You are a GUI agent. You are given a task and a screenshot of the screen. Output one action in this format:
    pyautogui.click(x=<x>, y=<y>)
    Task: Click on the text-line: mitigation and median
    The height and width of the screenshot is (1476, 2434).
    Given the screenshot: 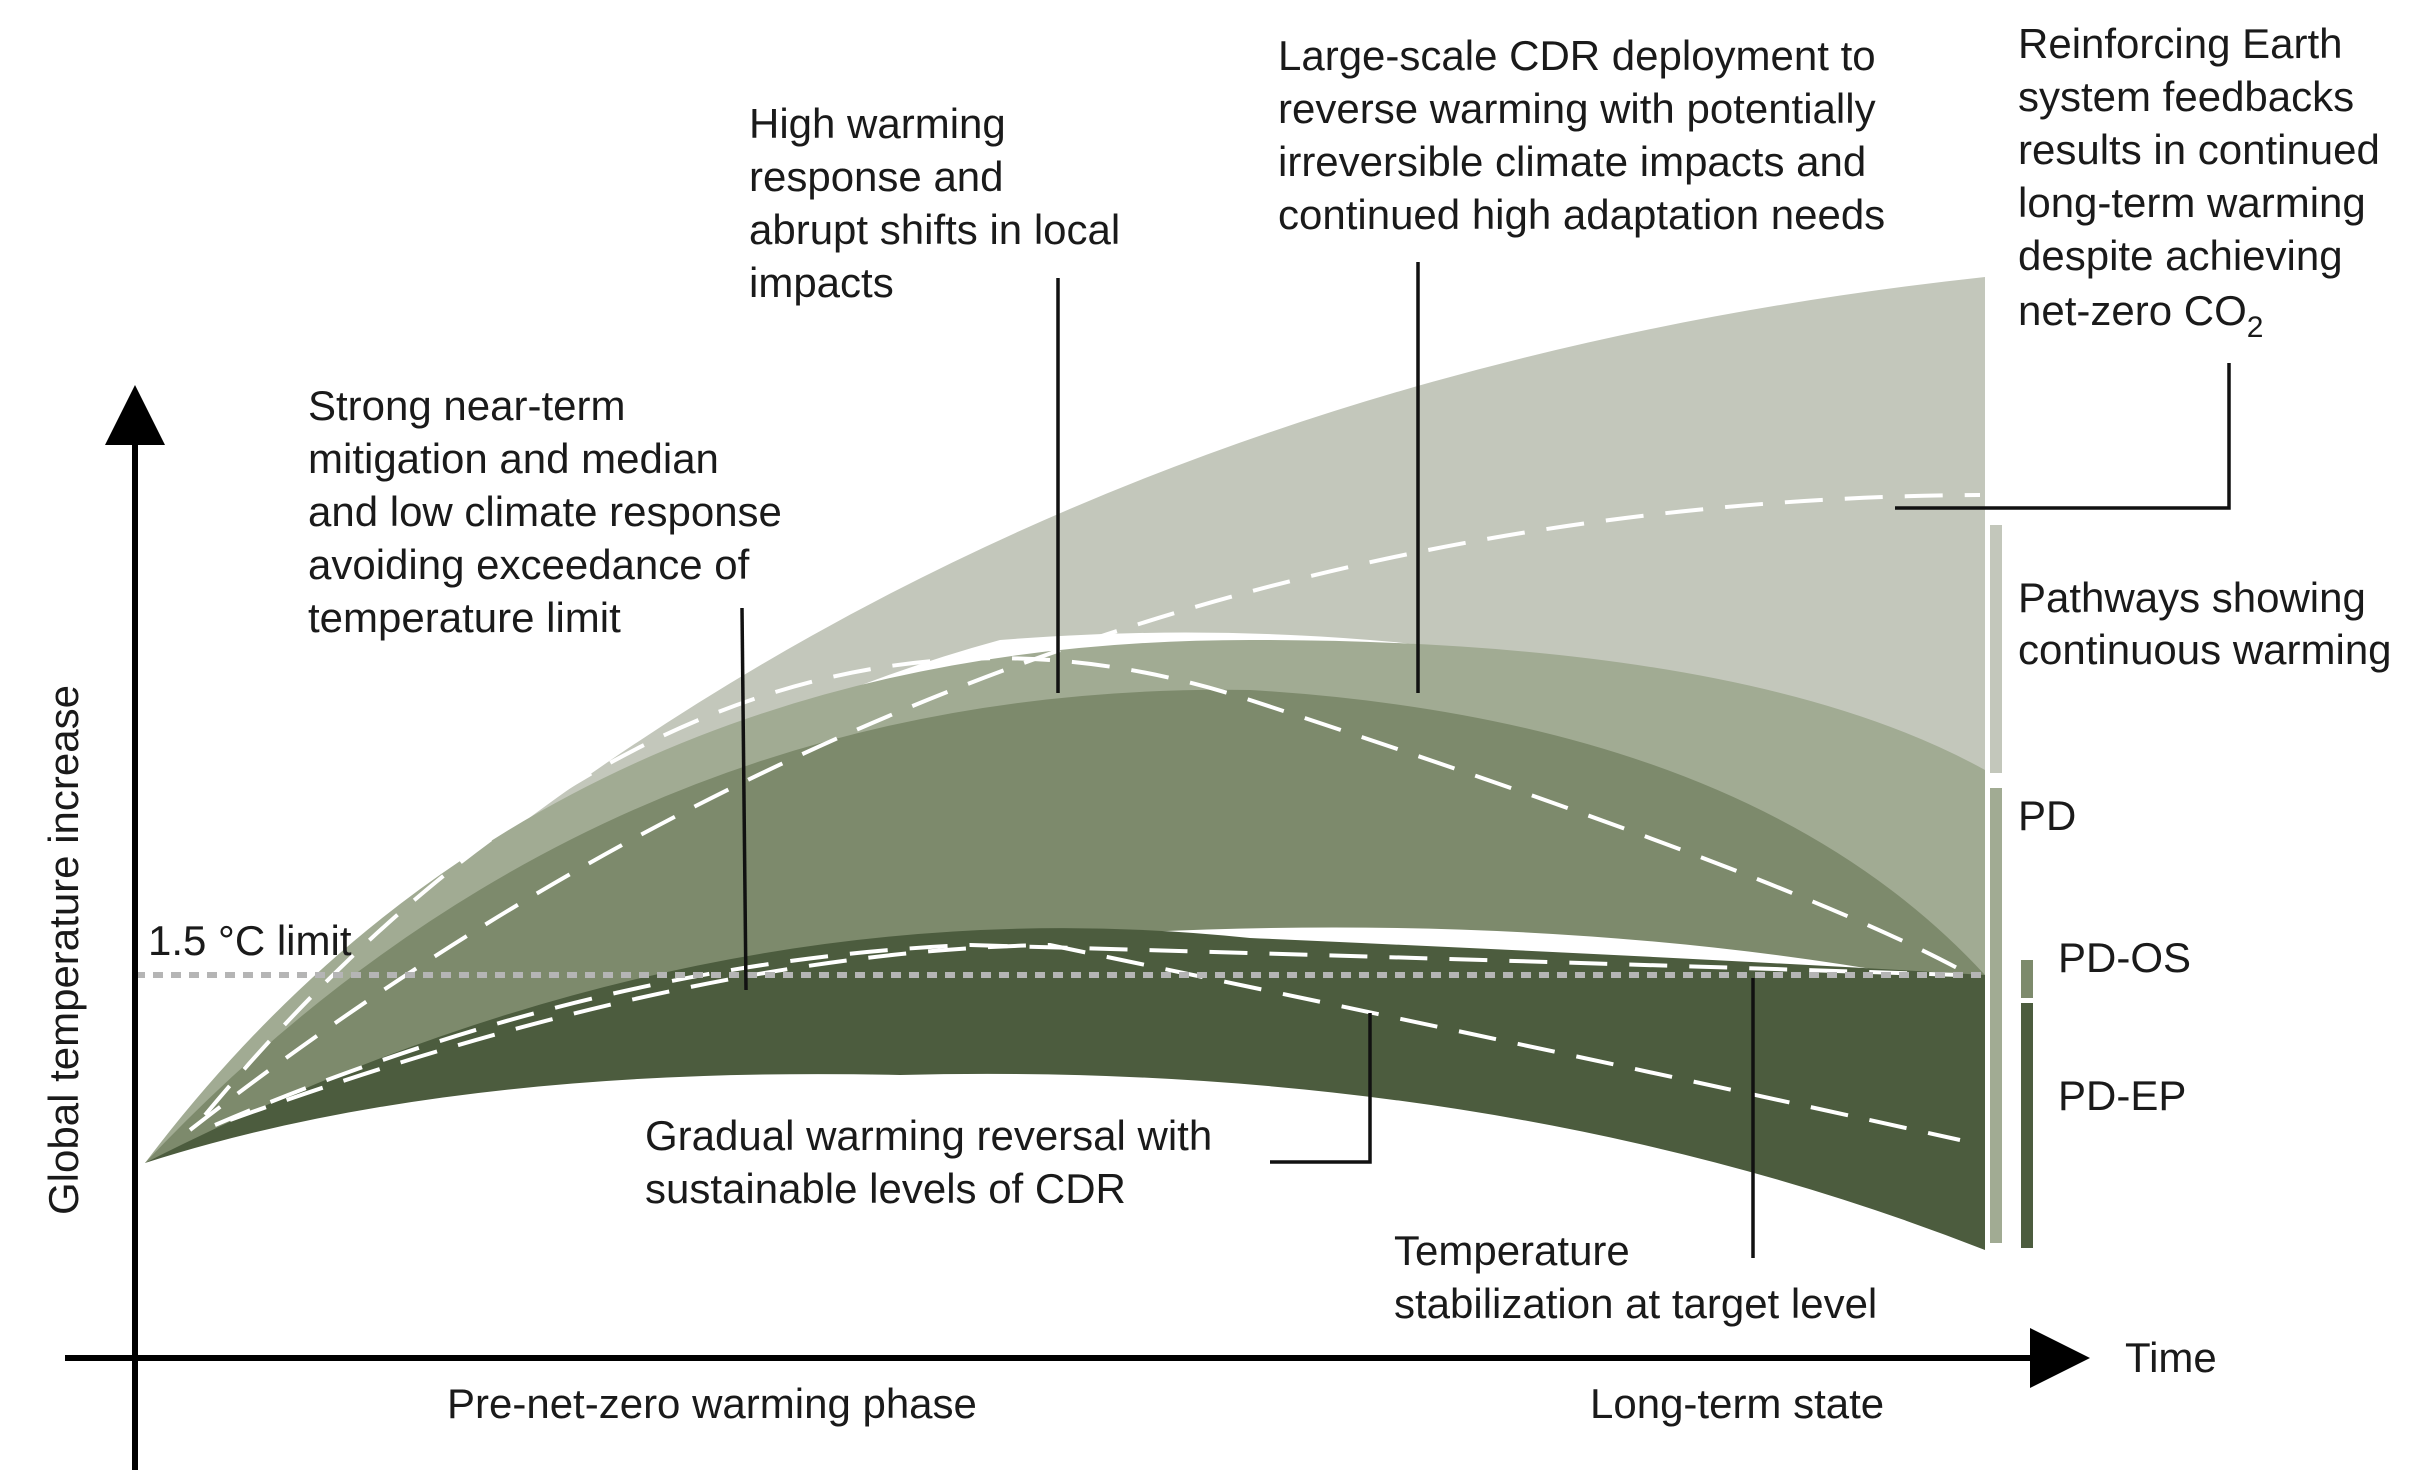 What is the action you would take?
    pyautogui.click(x=513, y=458)
    